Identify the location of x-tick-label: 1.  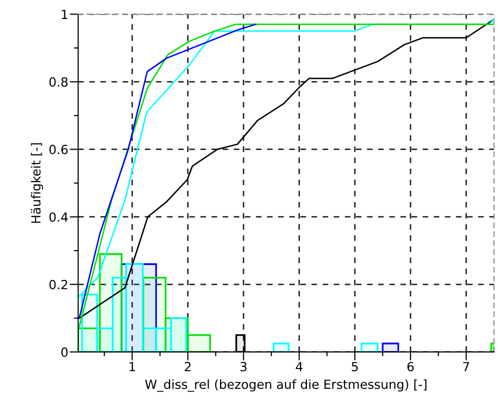
(133, 367).